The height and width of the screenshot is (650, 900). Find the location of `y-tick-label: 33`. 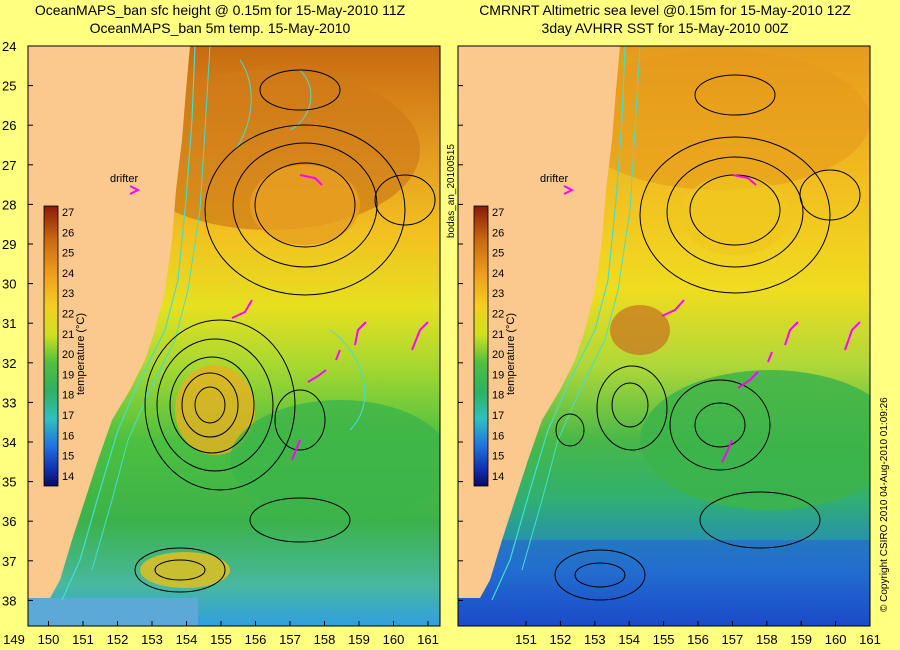

y-tick-label: 33 is located at coordinates (9, 402).